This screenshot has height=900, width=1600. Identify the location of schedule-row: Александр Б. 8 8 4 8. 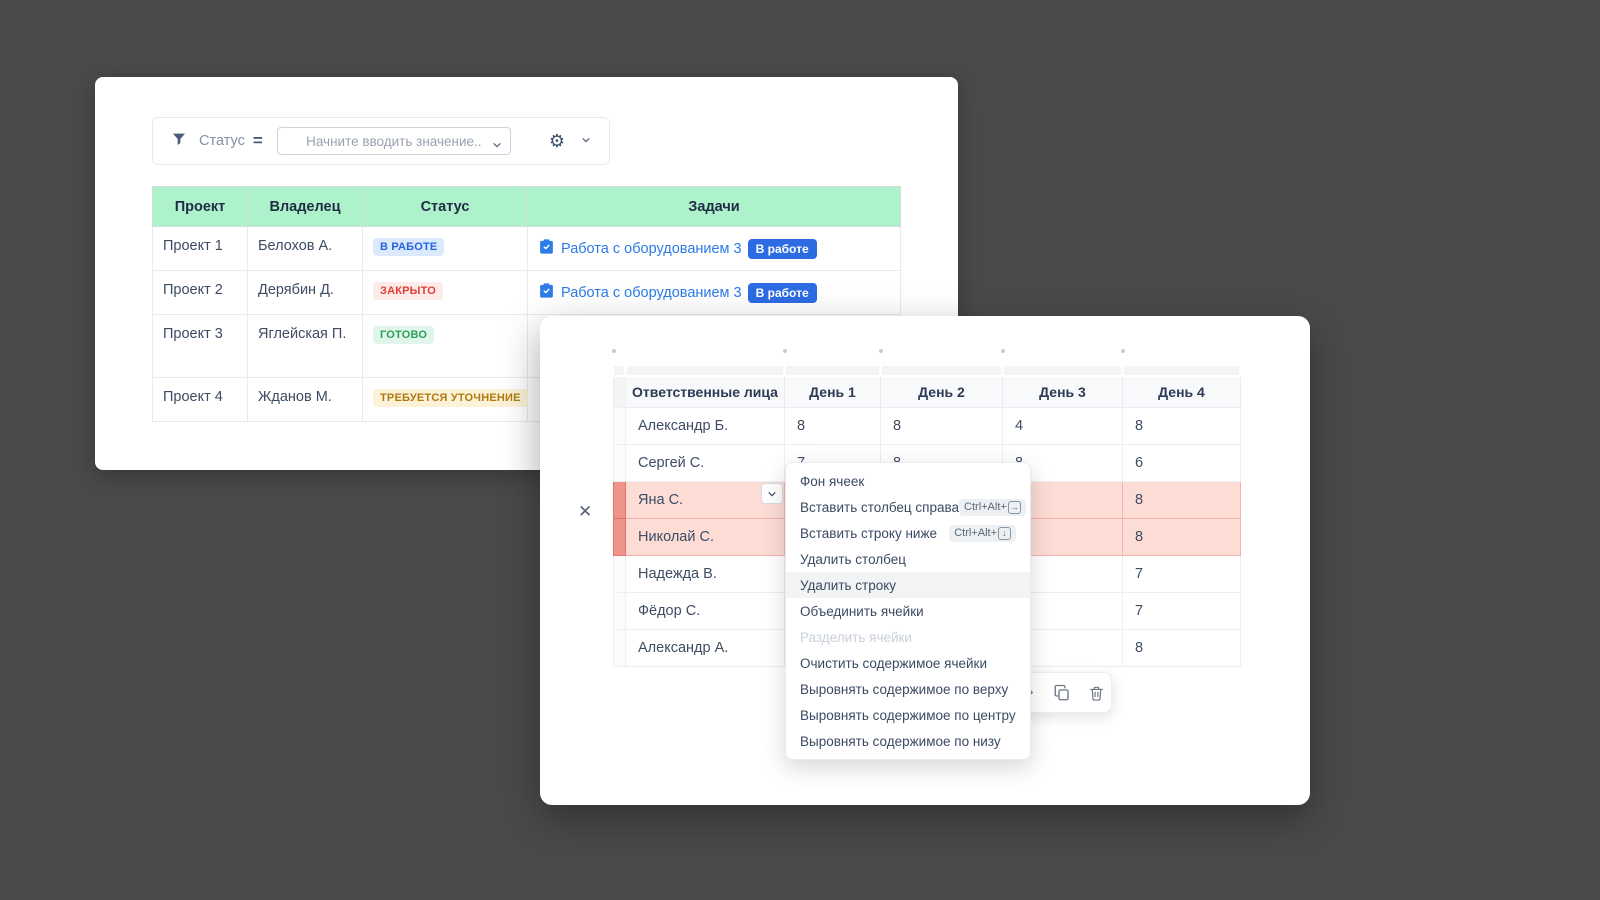
(927, 425).